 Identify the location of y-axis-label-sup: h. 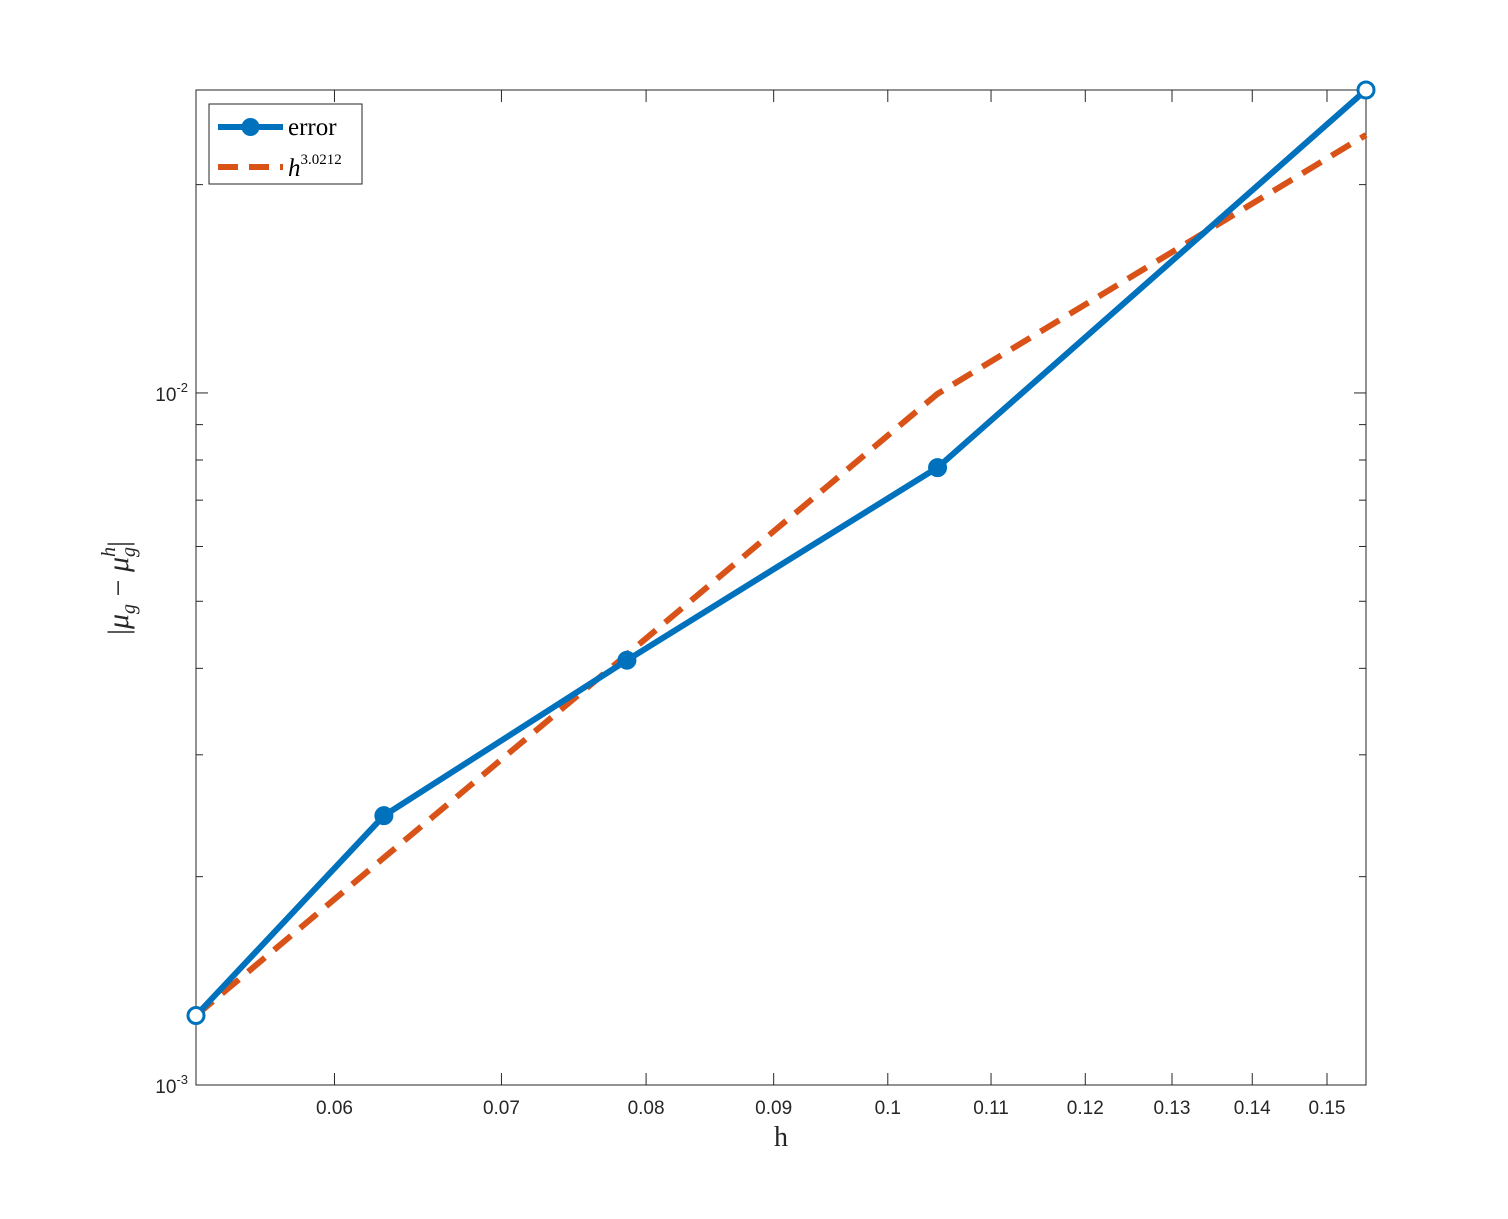
(109, 552).